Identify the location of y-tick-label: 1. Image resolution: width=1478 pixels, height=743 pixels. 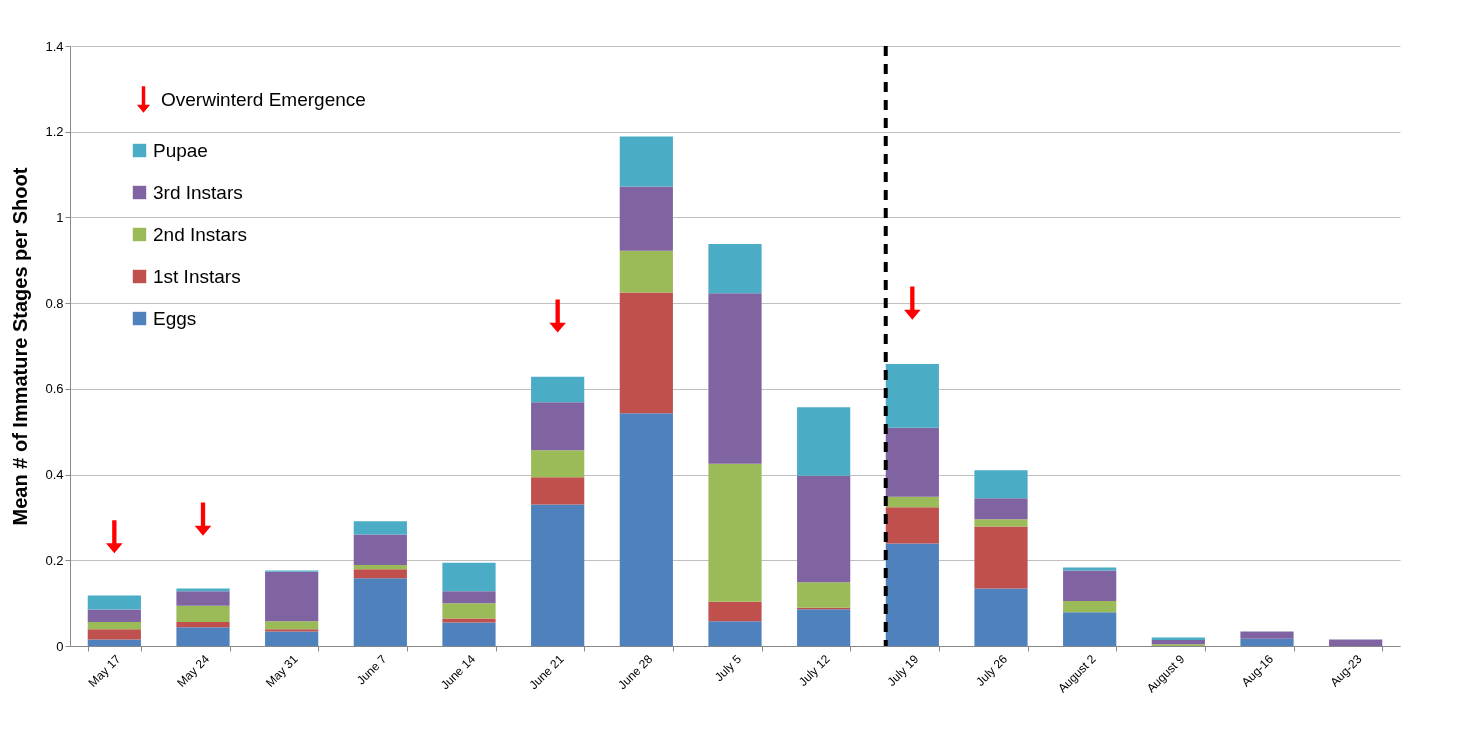
(60, 217).